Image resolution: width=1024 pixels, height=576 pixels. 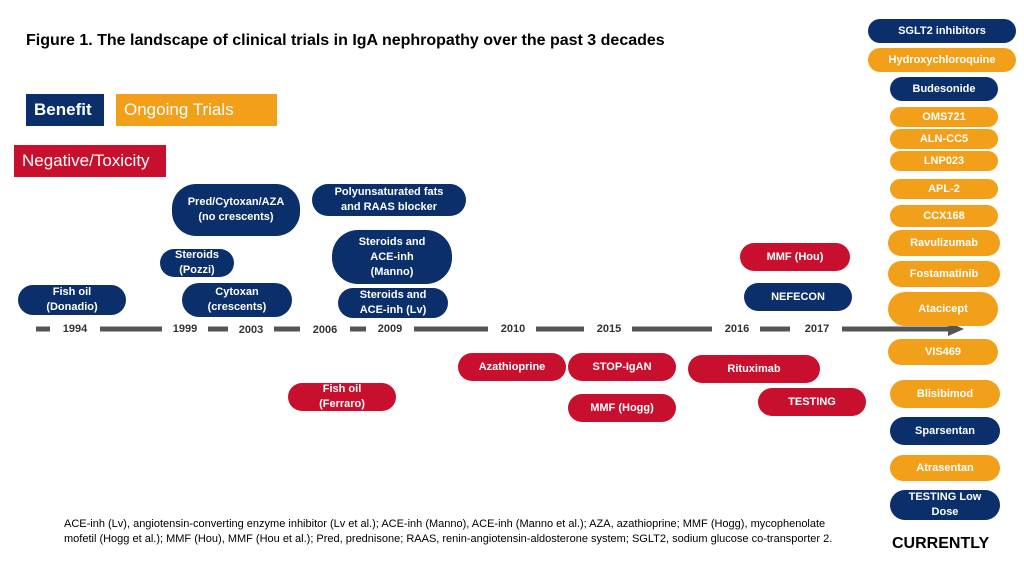 I want to click on year-2006: 2006, so click(x=325, y=330).